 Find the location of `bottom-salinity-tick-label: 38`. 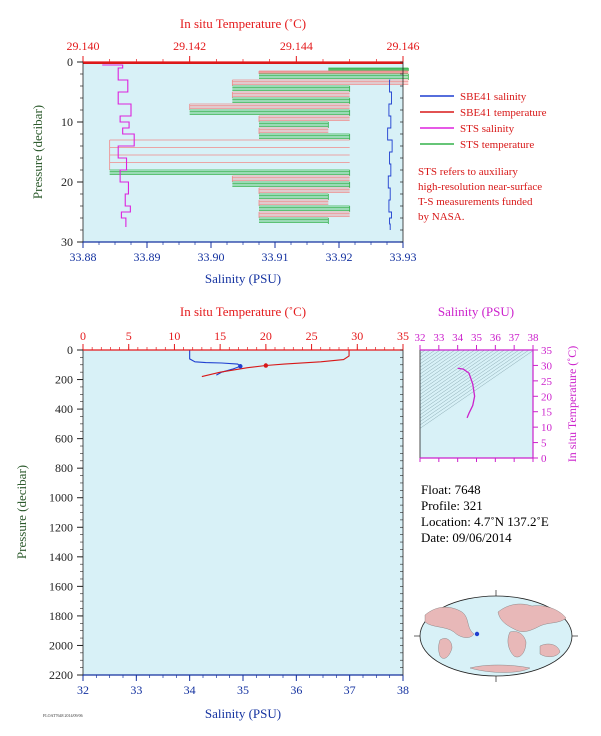

bottom-salinity-tick-label: 38 is located at coordinates (403, 690).